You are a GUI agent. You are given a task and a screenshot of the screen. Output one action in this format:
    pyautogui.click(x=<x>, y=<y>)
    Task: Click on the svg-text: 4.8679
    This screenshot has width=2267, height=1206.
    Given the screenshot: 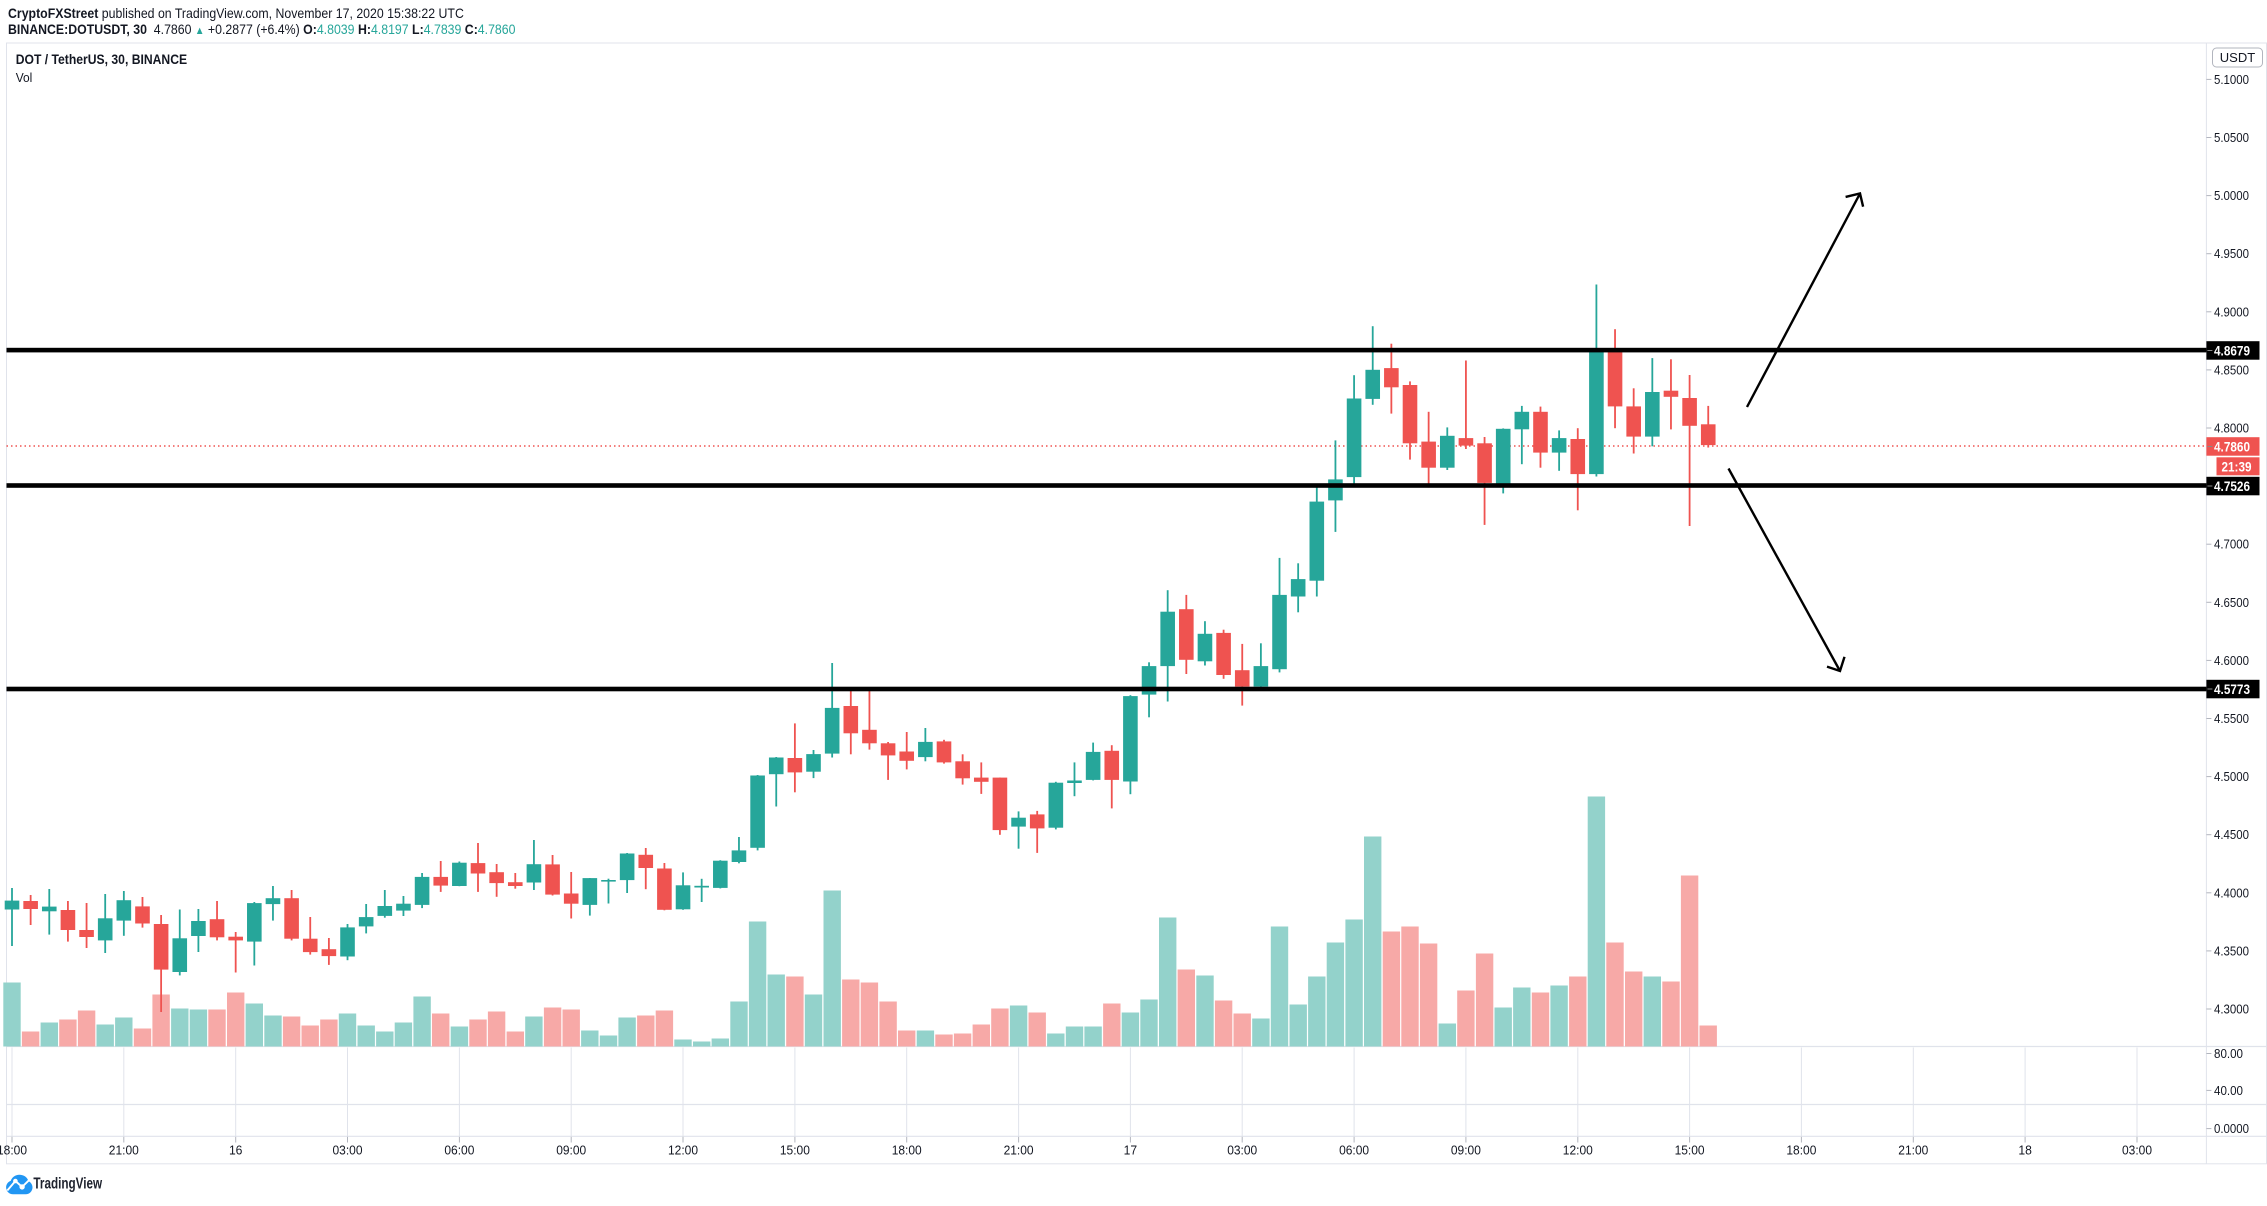 What is the action you would take?
    pyautogui.click(x=2232, y=351)
    